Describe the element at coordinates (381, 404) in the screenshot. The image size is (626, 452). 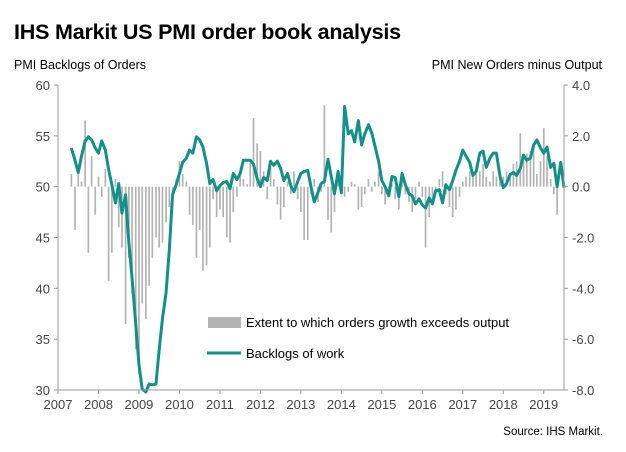
I see `x-tick-label-8: 2015` at that location.